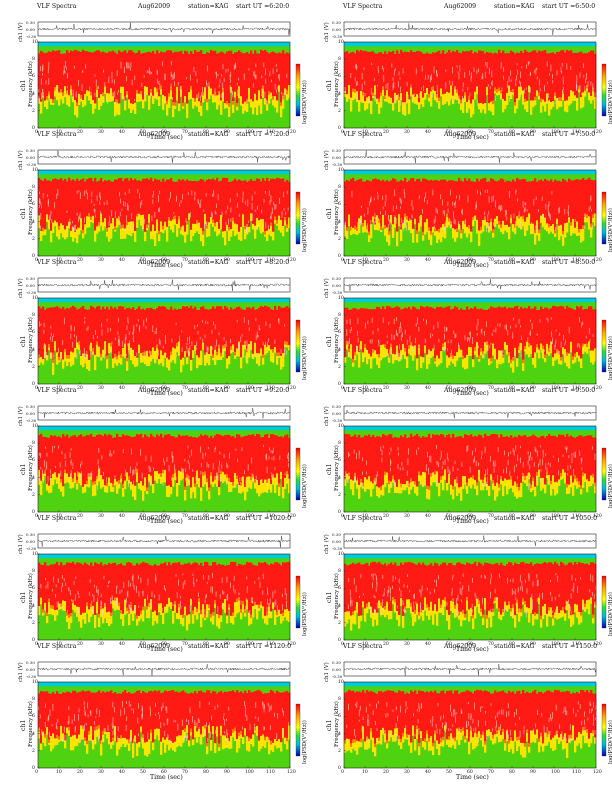 This screenshot has width=612, height=792. What do you see at coordinates (472, 265) in the screenshot?
I see `time-axis-label: Time (sec)` at bounding box center [472, 265].